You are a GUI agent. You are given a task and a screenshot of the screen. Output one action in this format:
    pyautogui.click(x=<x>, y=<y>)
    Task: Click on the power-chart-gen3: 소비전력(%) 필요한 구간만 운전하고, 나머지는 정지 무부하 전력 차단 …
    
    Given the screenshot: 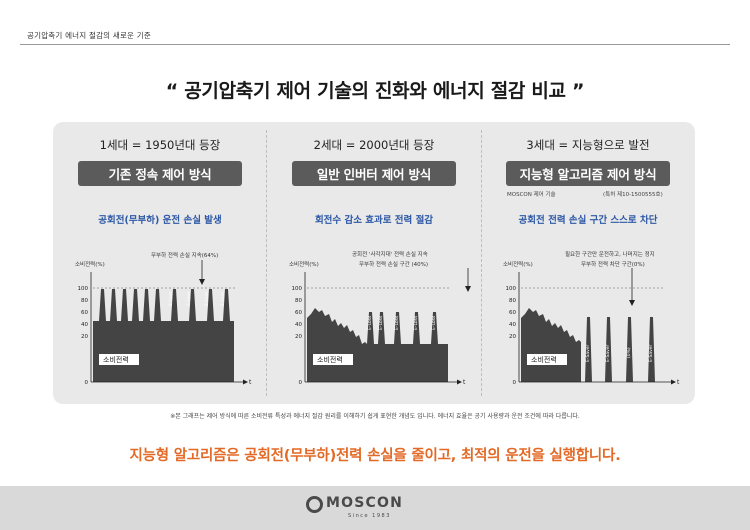 What is the action you would take?
    pyautogui.click(x=591, y=318)
    